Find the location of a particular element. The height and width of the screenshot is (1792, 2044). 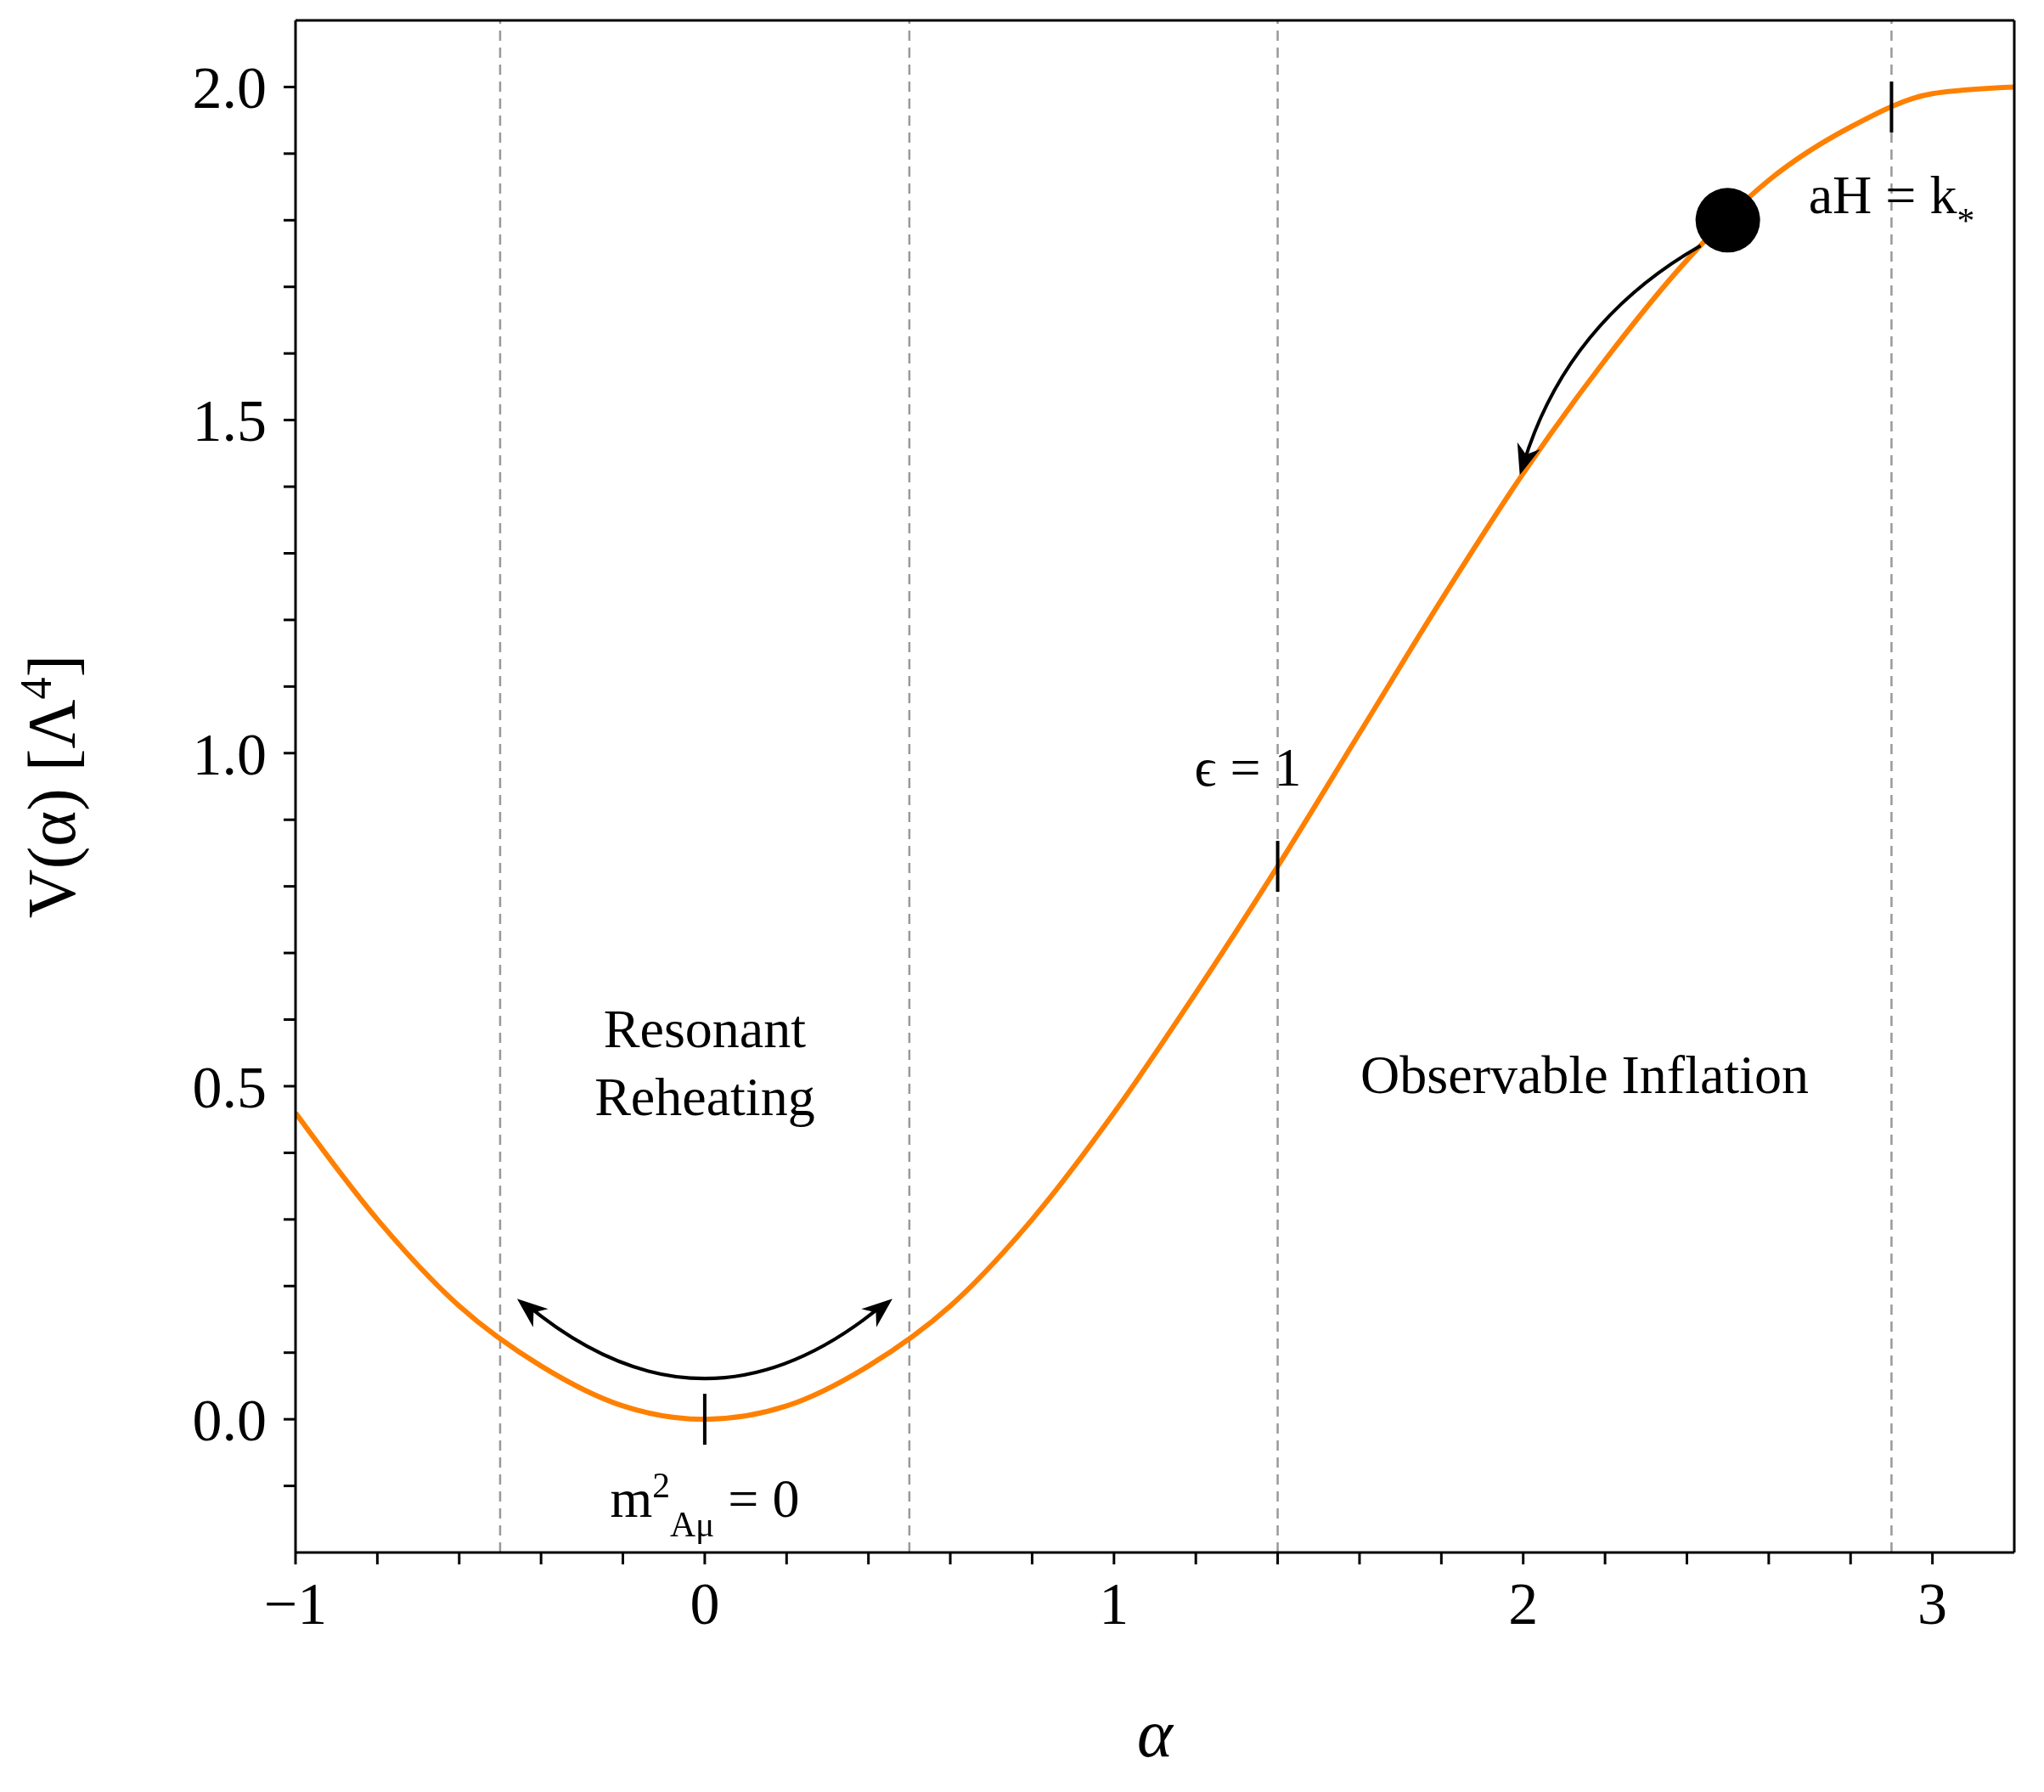

annotation: m$^{2}$$_{Aμ}$ = 0 is located at coordinates (705, 1505).